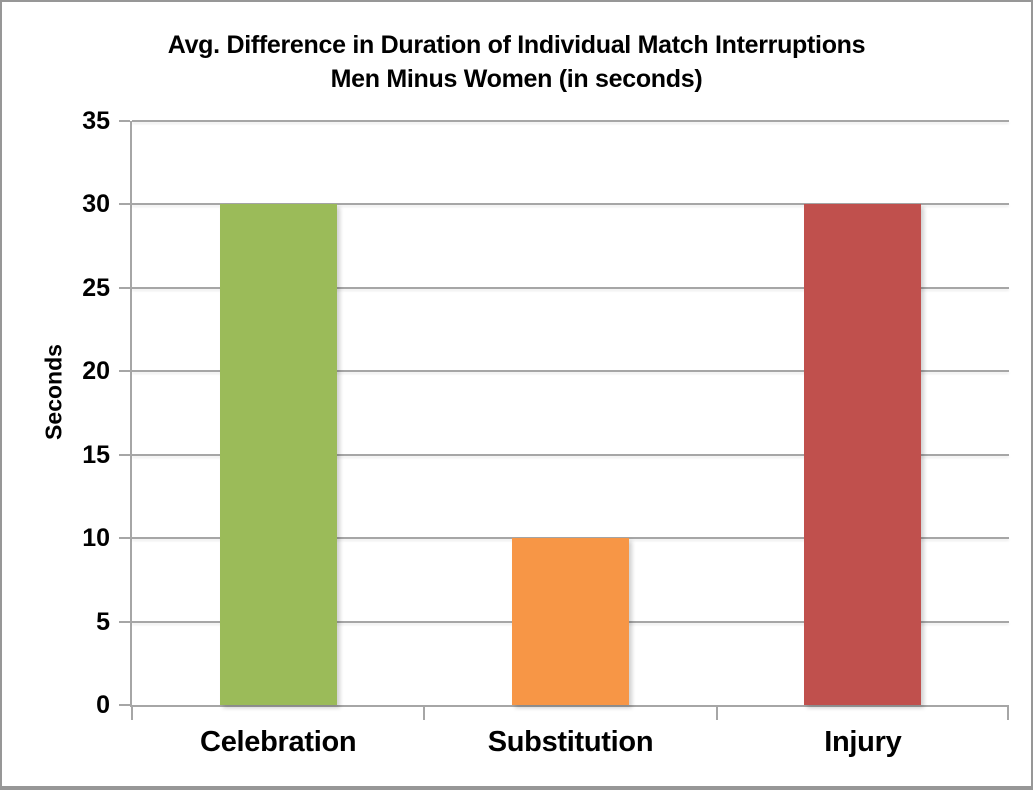 The width and height of the screenshot is (1035, 792). Describe the element at coordinates (96, 371) in the screenshot. I see `y-axis-tick-label: 20` at that location.